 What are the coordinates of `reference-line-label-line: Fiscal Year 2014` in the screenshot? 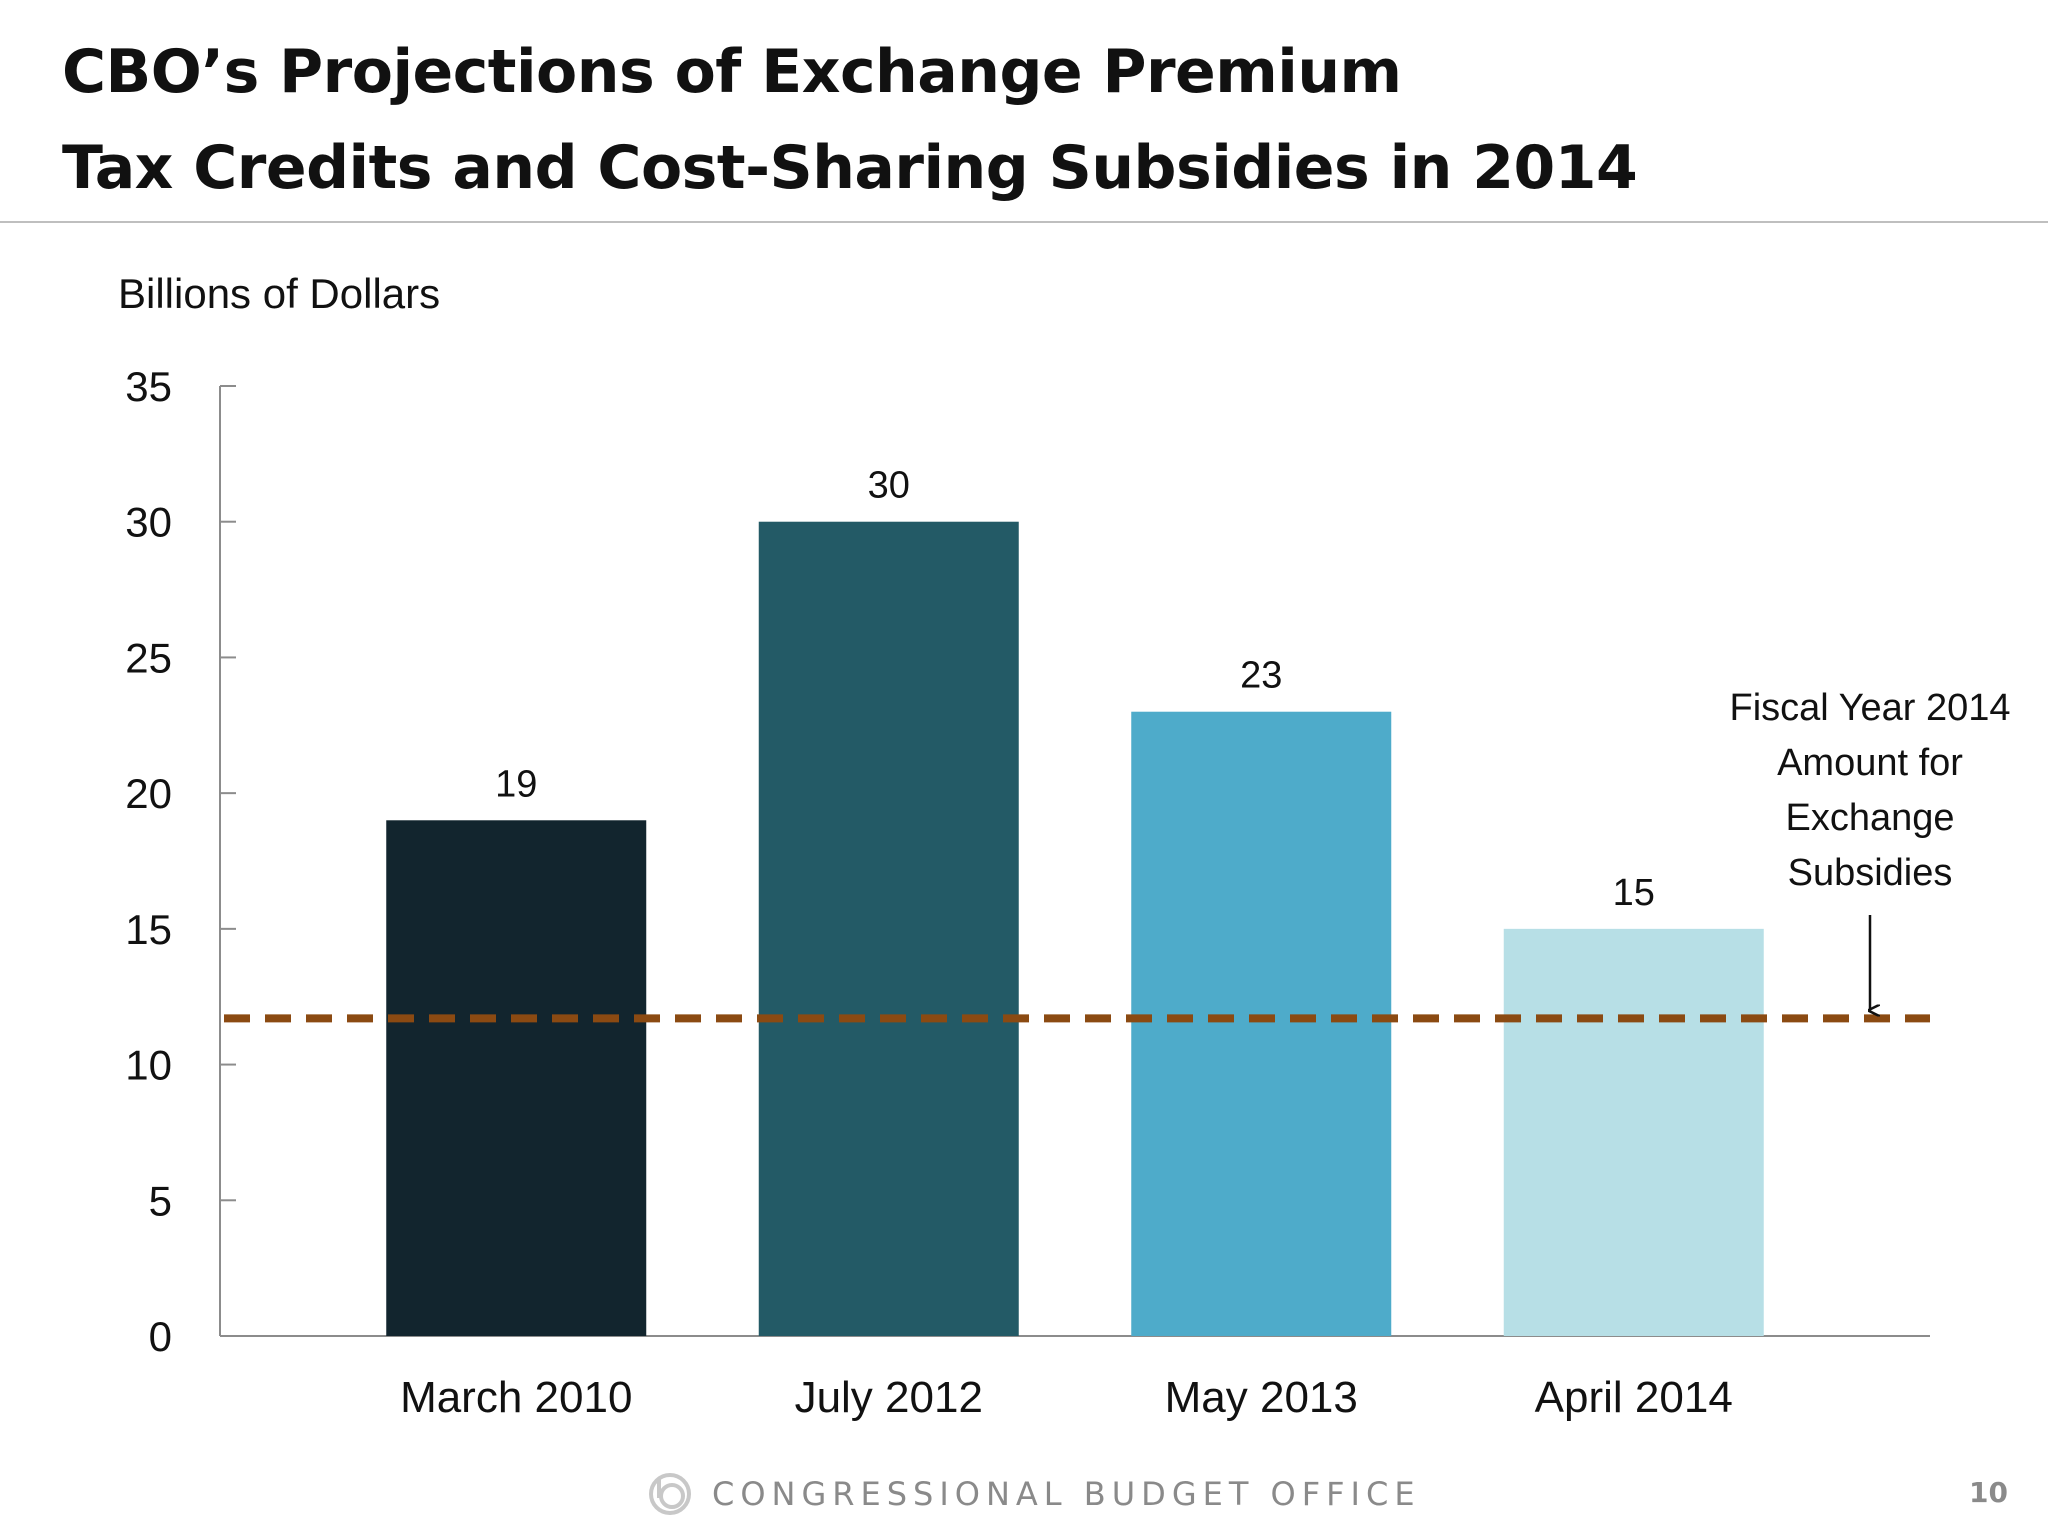 It's located at (1870, 708).